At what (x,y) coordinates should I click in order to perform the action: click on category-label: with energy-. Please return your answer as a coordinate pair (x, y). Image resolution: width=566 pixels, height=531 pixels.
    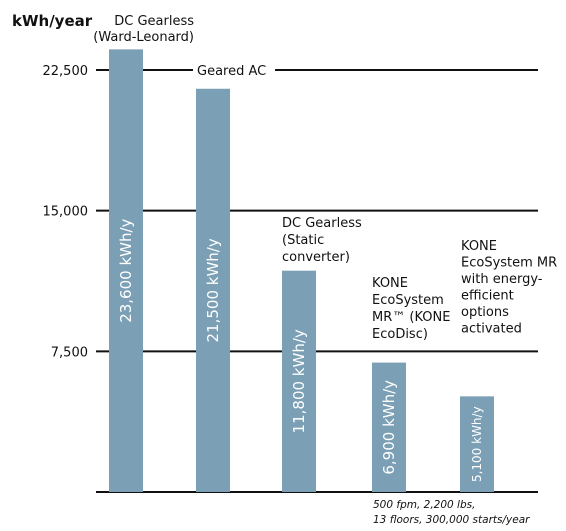
    Looking at the image, I should click on (502, 279).